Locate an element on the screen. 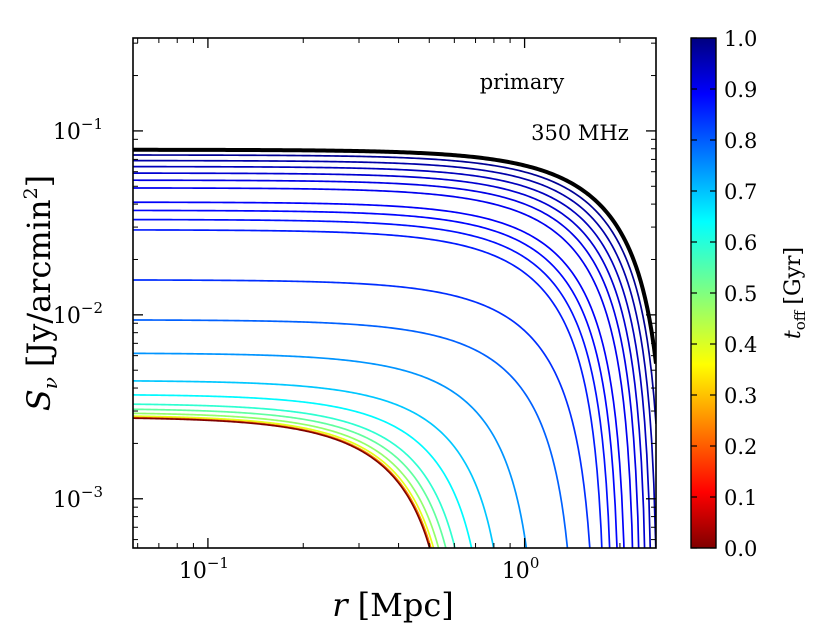  x-tick-label: 10⁰ is located at coordinates (521, 569).